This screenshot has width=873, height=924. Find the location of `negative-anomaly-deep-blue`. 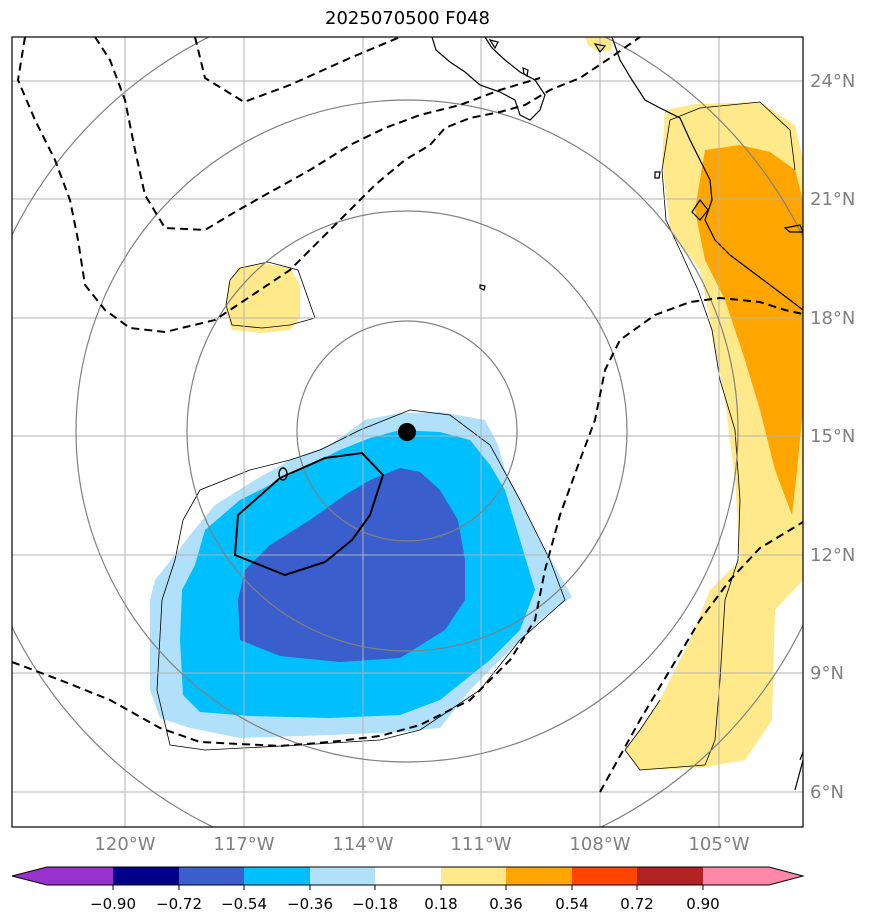

negative-anomaly-deep-blue is located at coordinates (351, 565).